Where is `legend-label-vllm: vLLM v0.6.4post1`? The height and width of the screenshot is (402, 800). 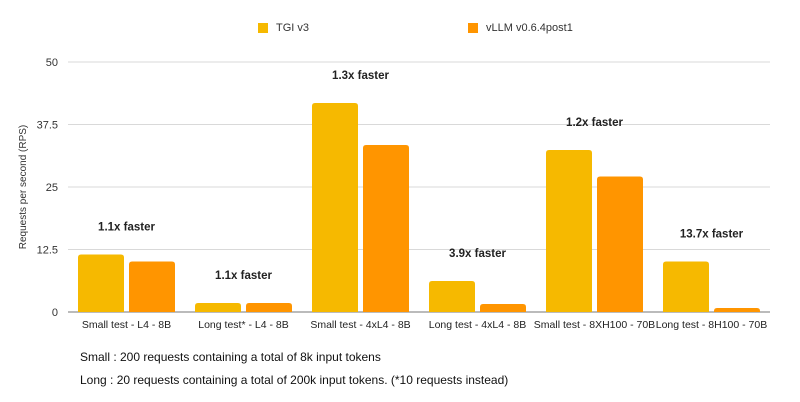 legend-label-vllm: vLLM v0.6.4post1 is located at coordinates (529, 28).